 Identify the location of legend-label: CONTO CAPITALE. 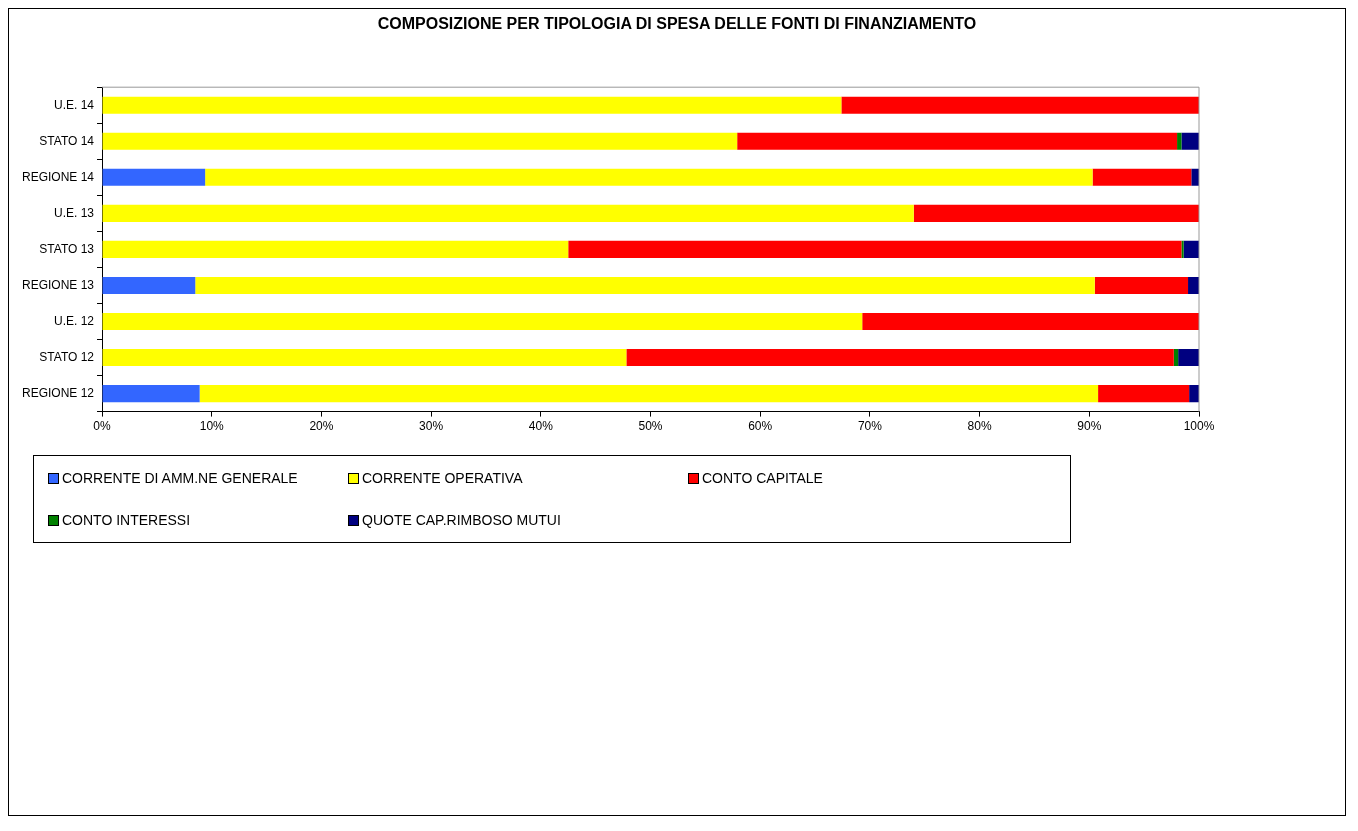
(762, 478).